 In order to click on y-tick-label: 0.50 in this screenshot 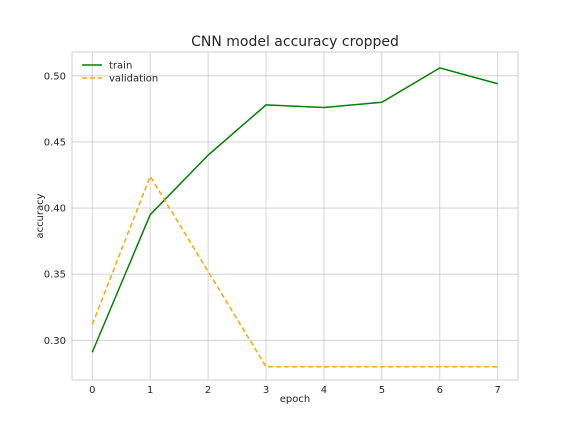, I will do `click(55, 76)`.